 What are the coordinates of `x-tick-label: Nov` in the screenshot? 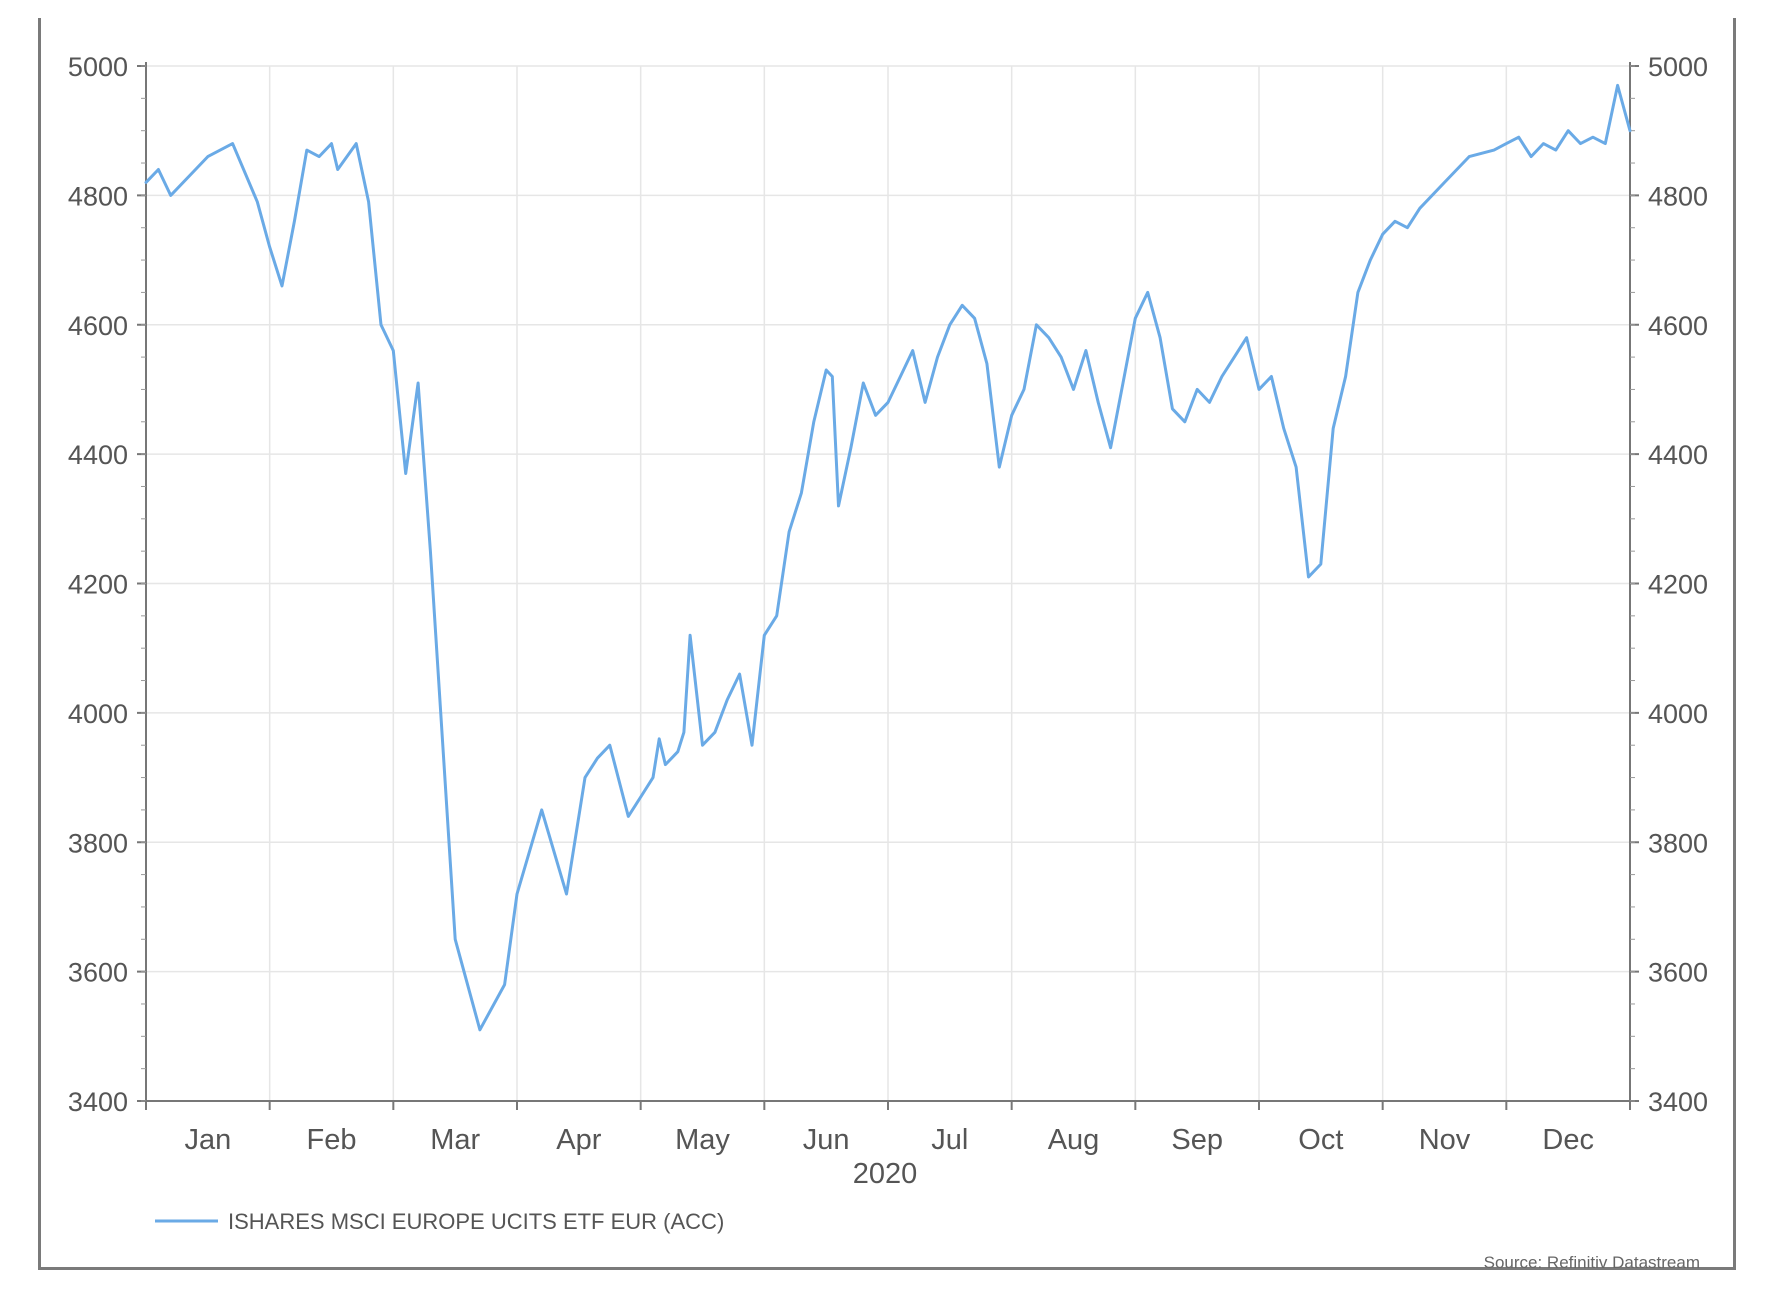 It's located at (1445, 1140).